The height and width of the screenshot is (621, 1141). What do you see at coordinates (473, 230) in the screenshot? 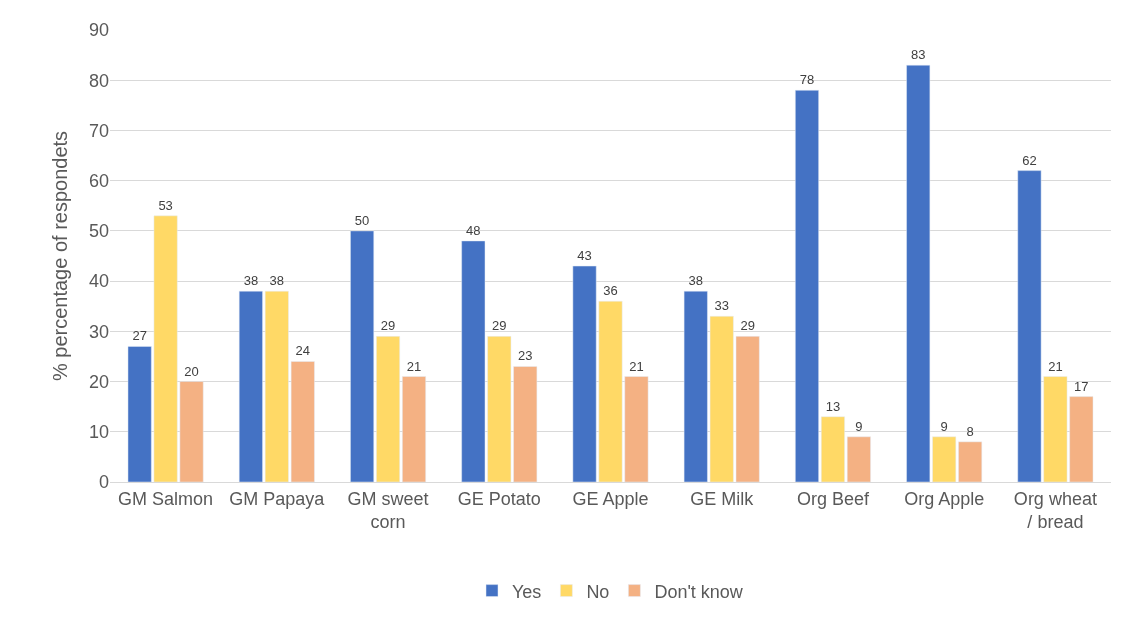
I see `data-label: 48` at bounding box center [473, 230].